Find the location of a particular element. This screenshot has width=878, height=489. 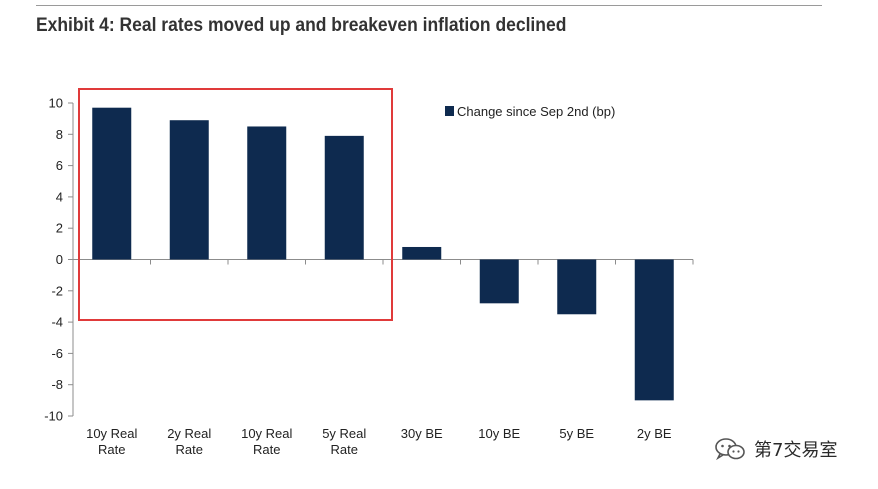

wechat-icon is located at coordinates (730, 449).